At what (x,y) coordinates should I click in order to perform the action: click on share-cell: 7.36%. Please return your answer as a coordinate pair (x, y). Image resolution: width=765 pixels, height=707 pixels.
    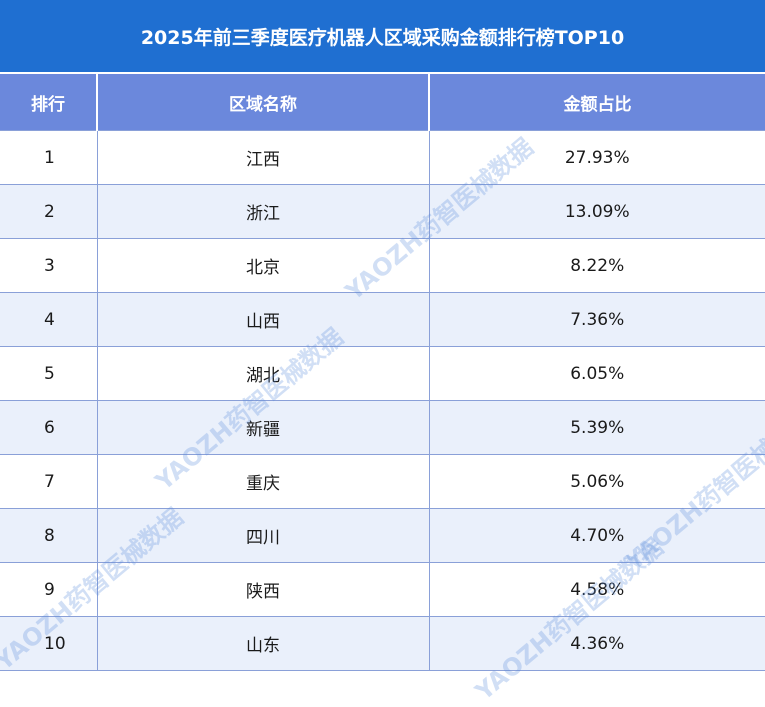
    Looking at the image, I should click on (596, 319).